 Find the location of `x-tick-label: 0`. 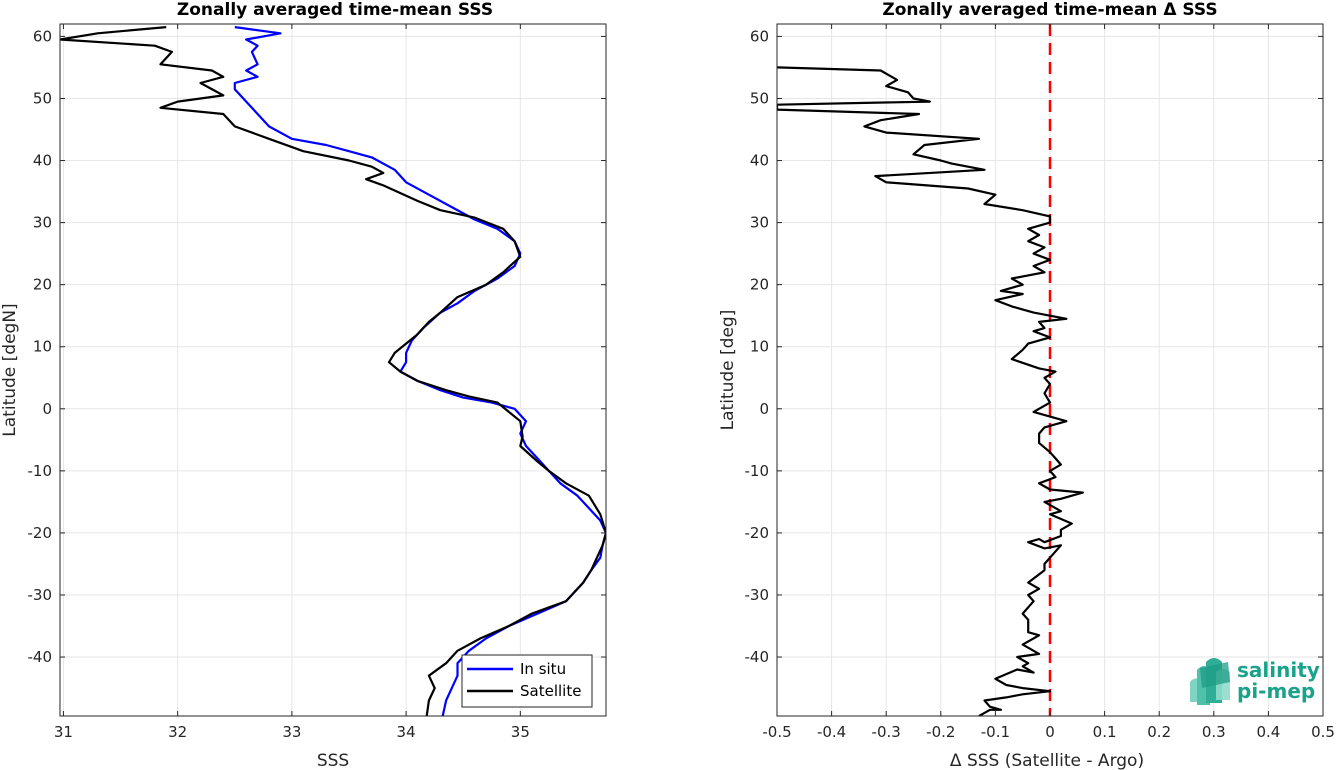

x-tick-label: 0 is located at coordinates (1050, 732).